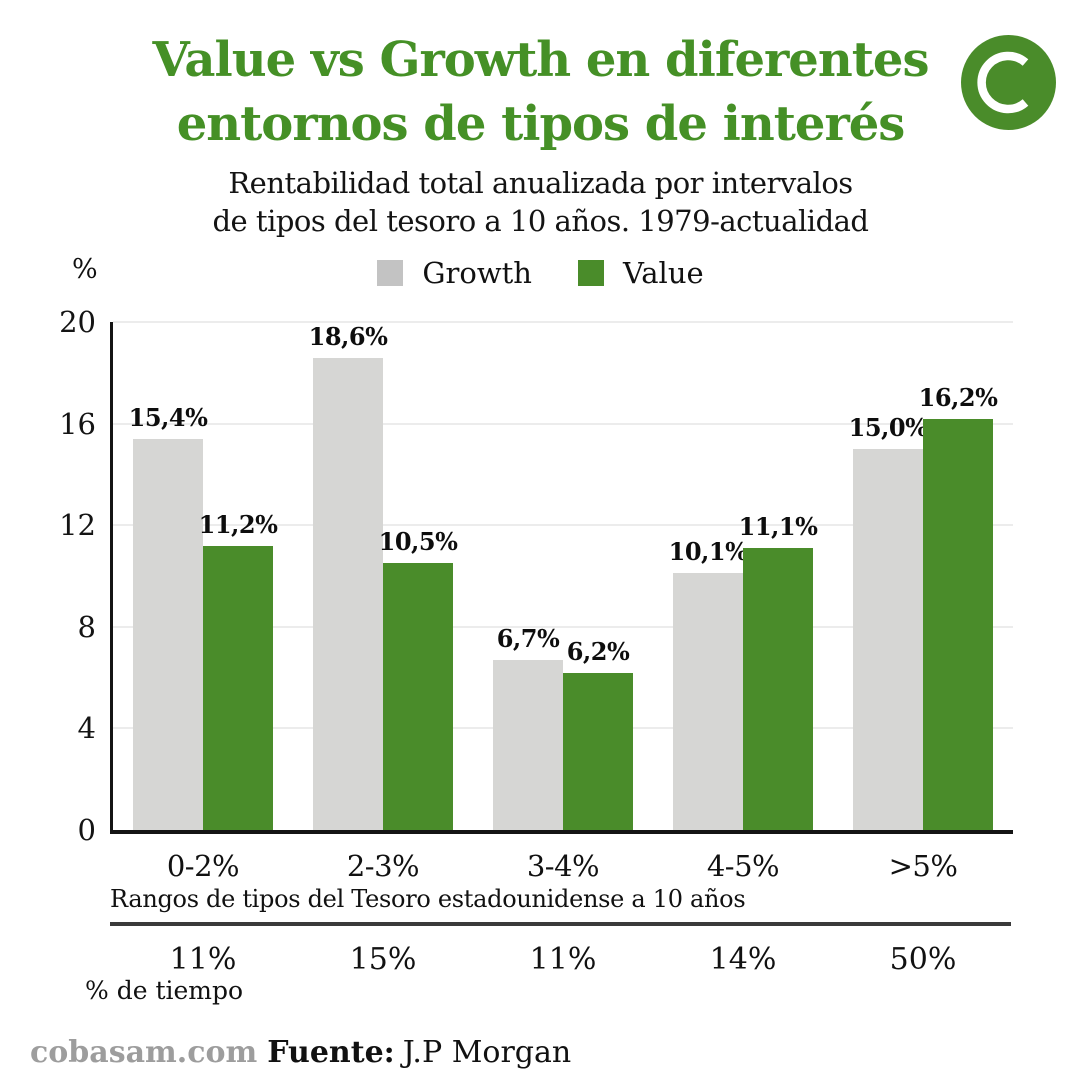  Describe the element at coordinates (487, 1052) in the screenshot. I see `footer-source: J.P Morgan` at that location.